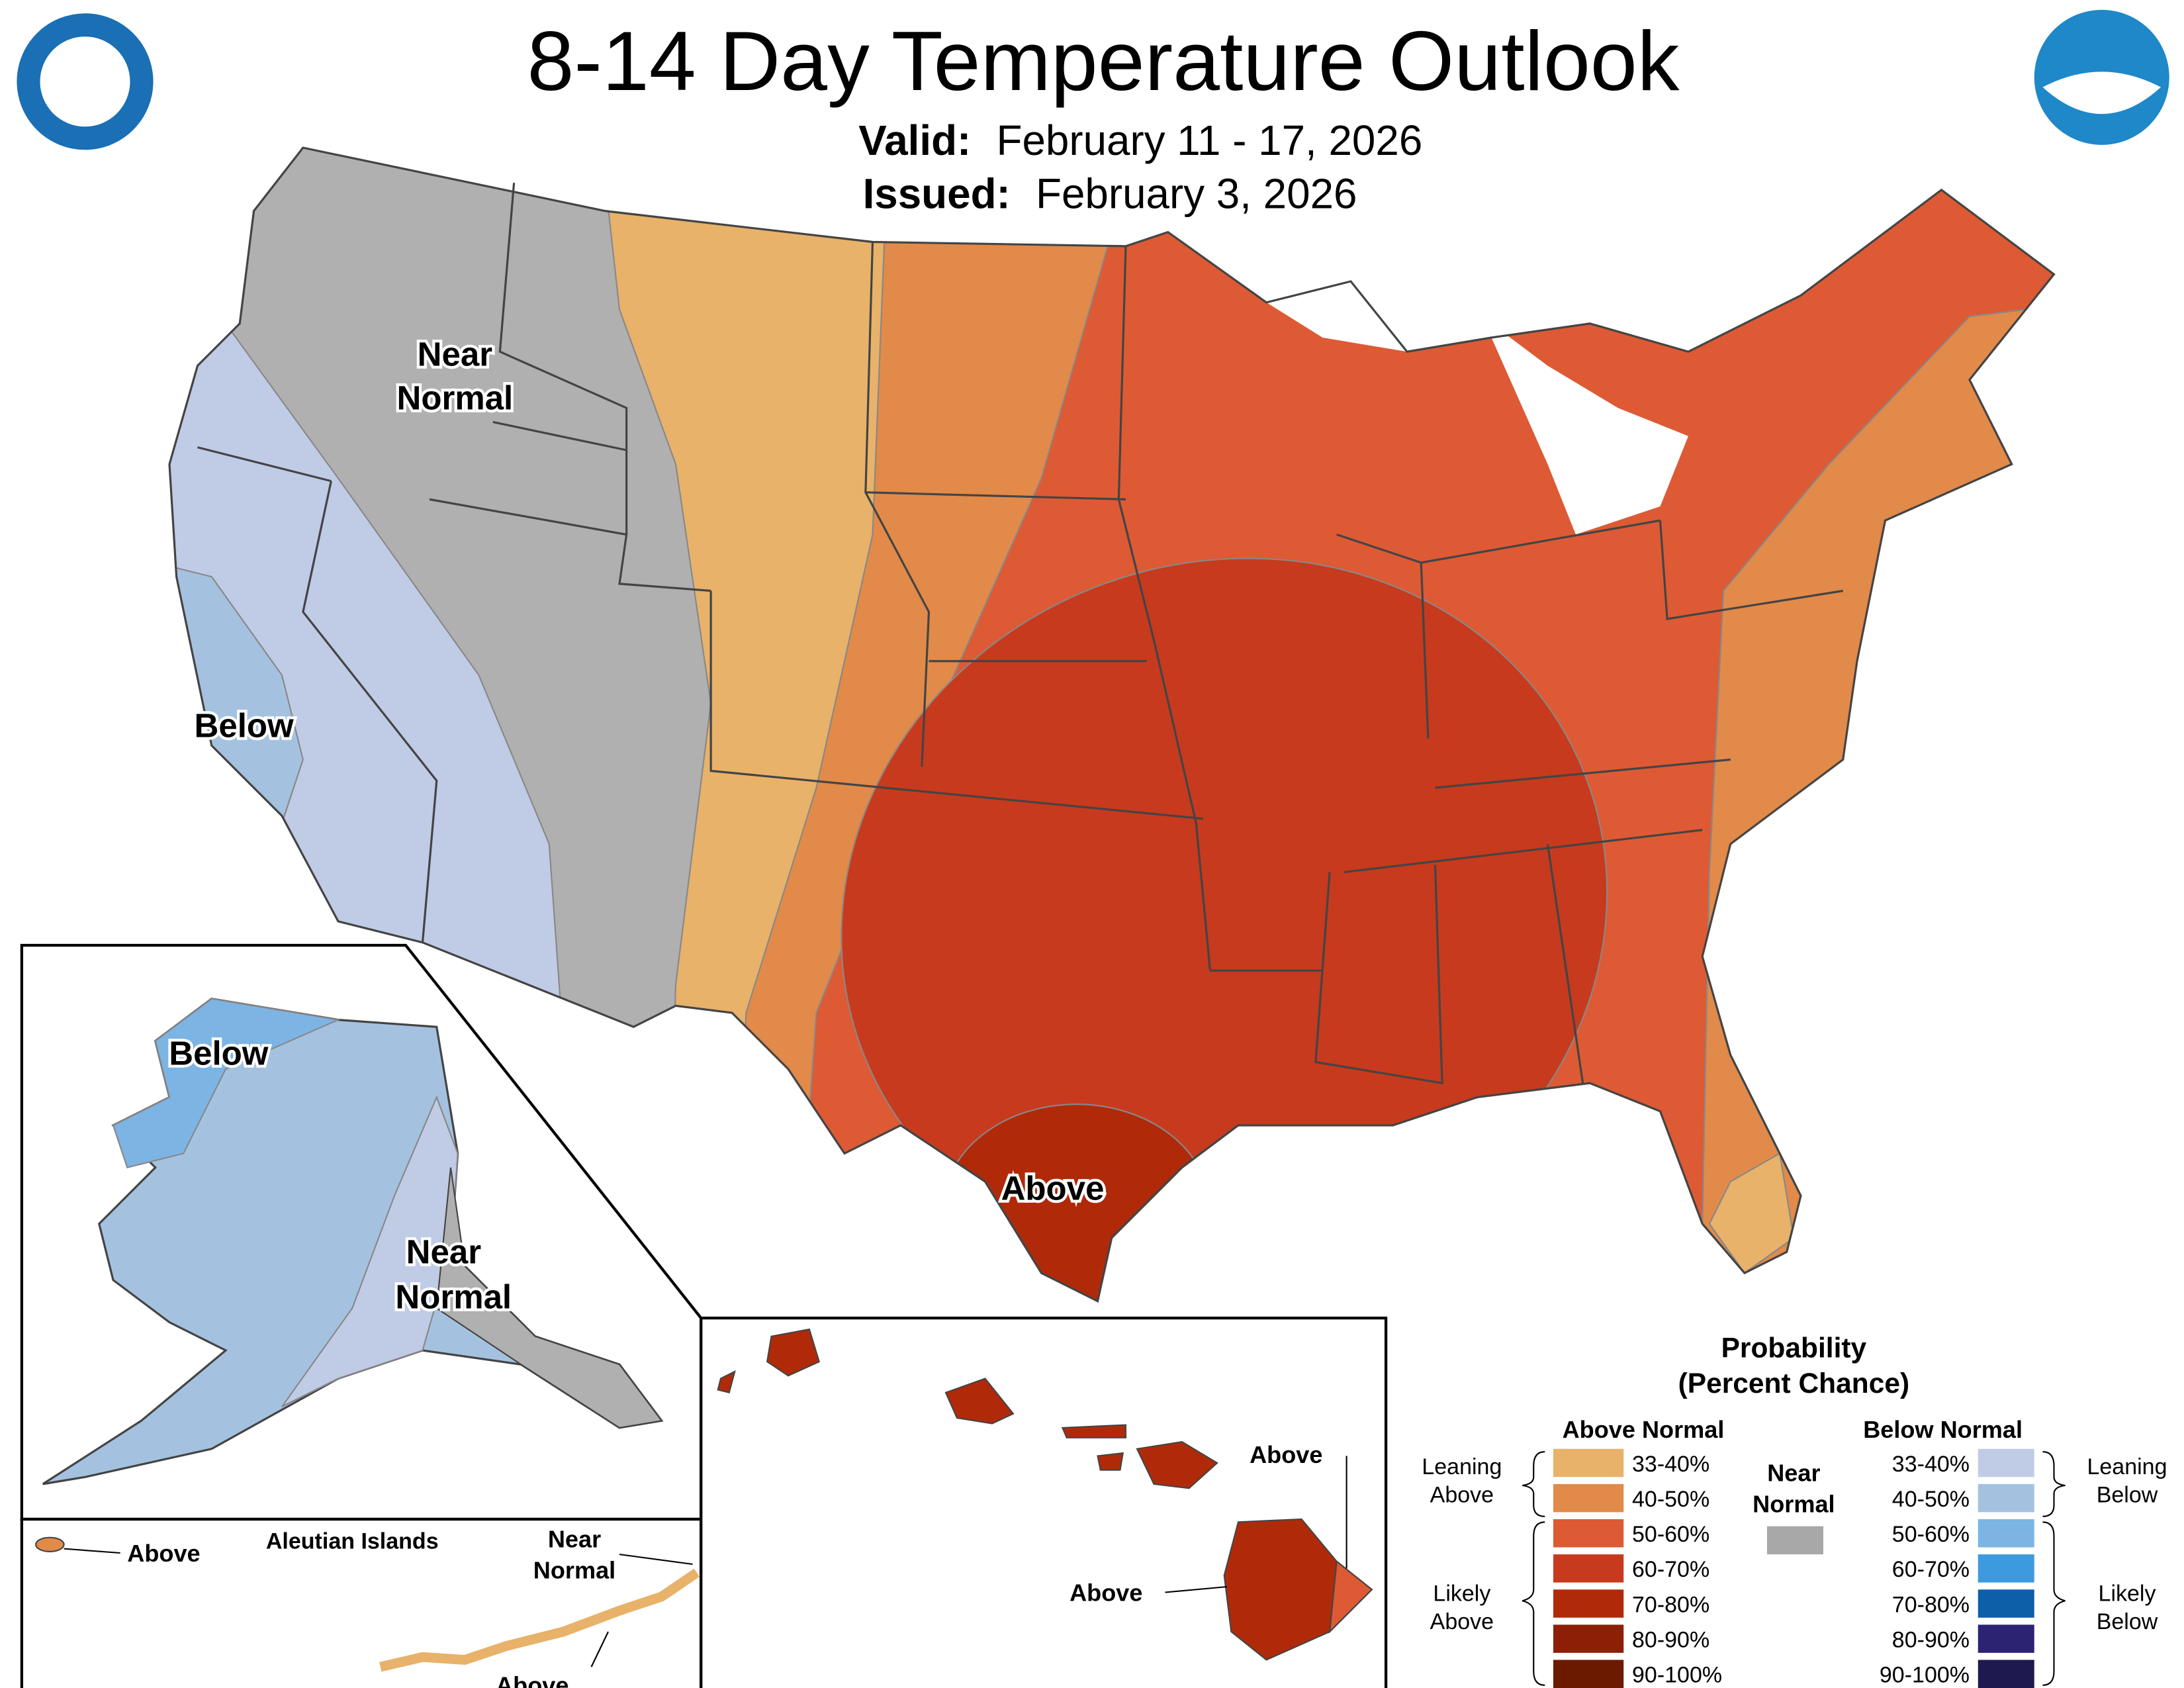 The height and width of the screenshot is (1688, 2184). Describe the element at coordinates (1794, 1473) in the screenshot. I see `legend-heading: Near` at that location.